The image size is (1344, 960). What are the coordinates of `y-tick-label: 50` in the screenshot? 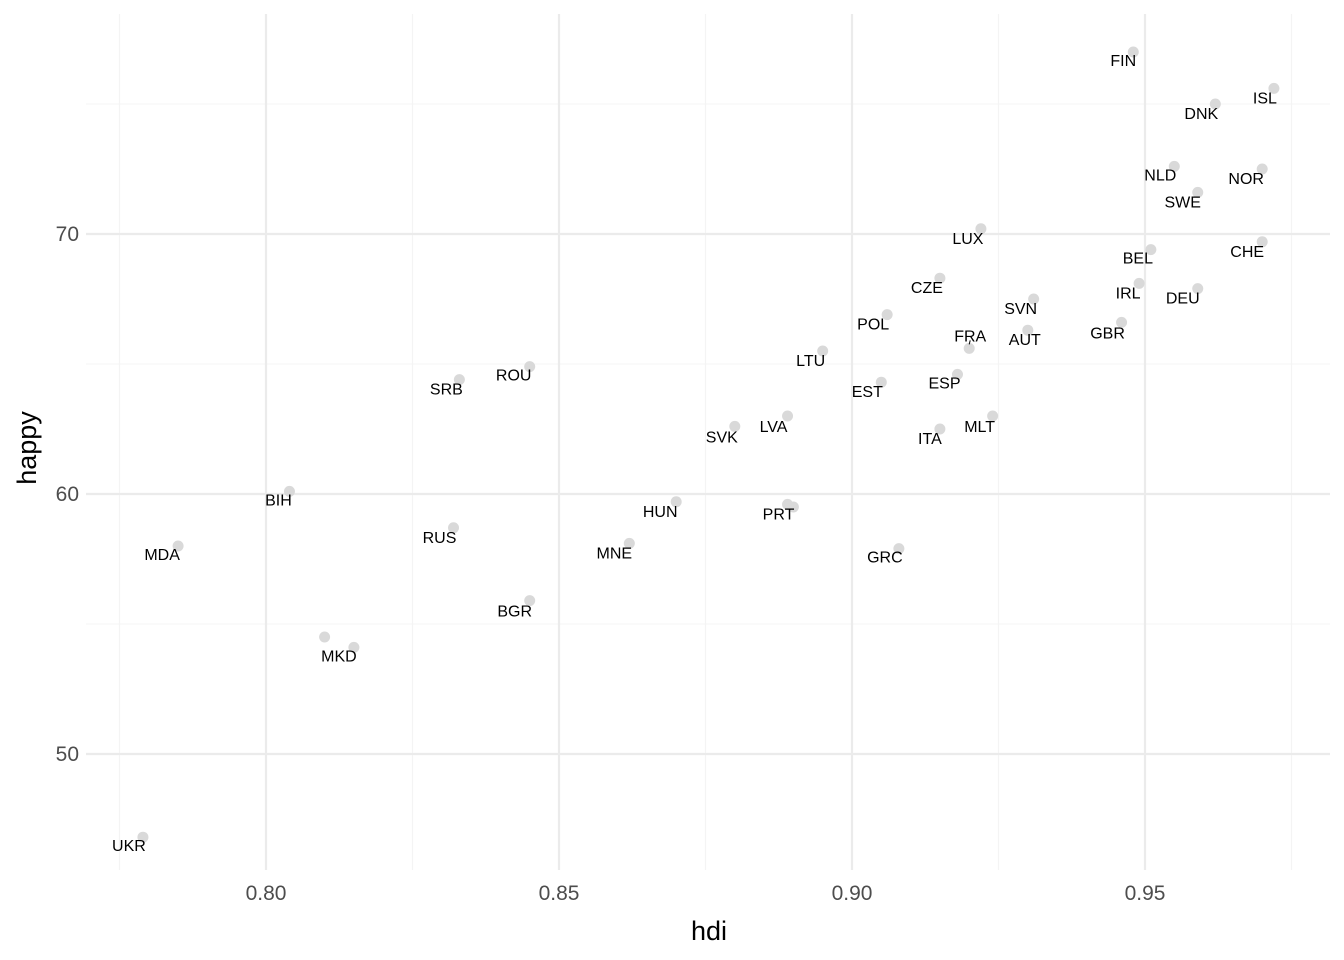 It's located at (67, 754).